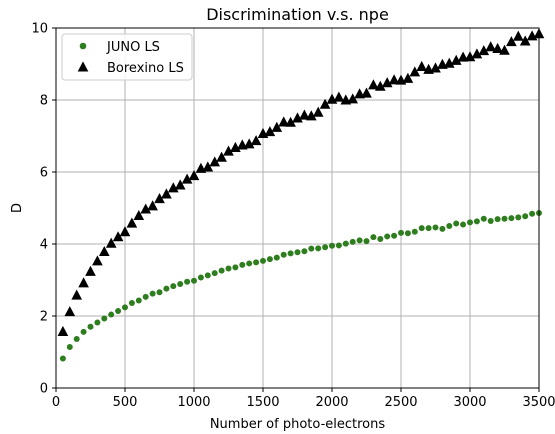 Image resolution: width=555 pixels, height=434 pixels. Describe the element at coordinates (193, 402) in the screenshot. I see `x-tick-label: 1000` at that location.